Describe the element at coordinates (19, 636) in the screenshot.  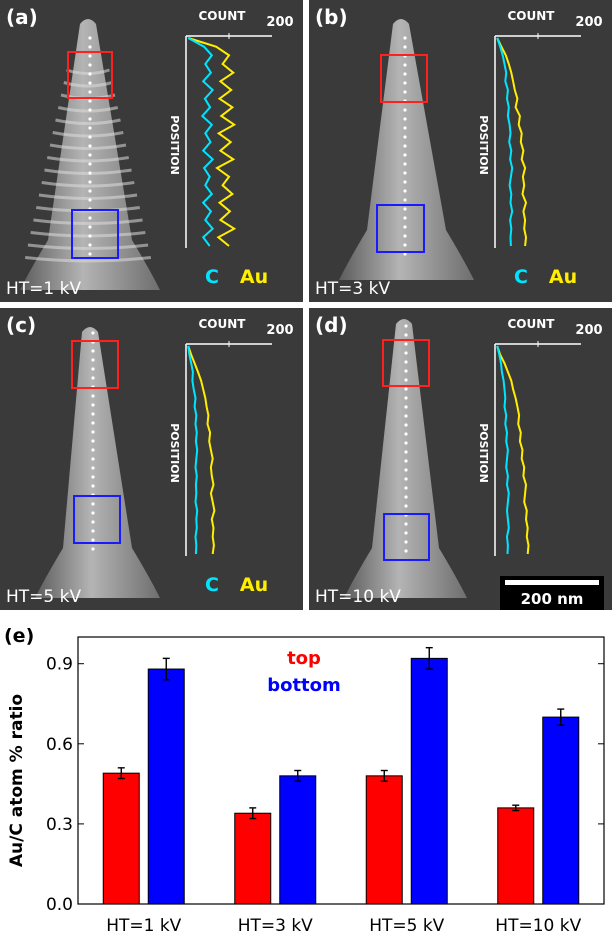
I see `chart-panel-tag: (e)` at that location.